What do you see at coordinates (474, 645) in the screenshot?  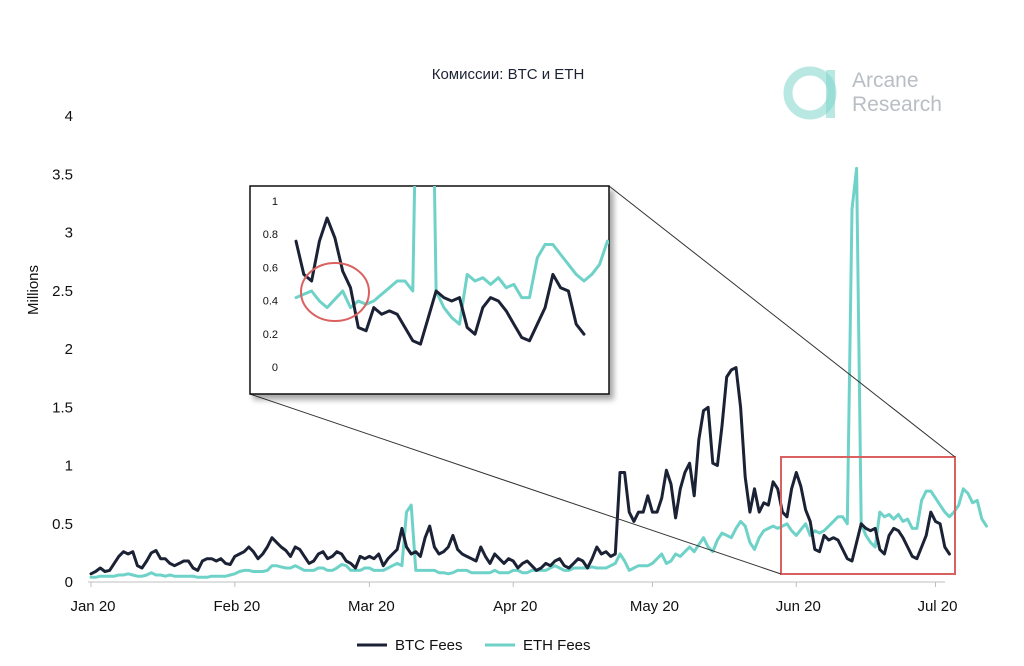 I see `legend: BTC Fees ETH Fees` at bounding box center [474, 645].